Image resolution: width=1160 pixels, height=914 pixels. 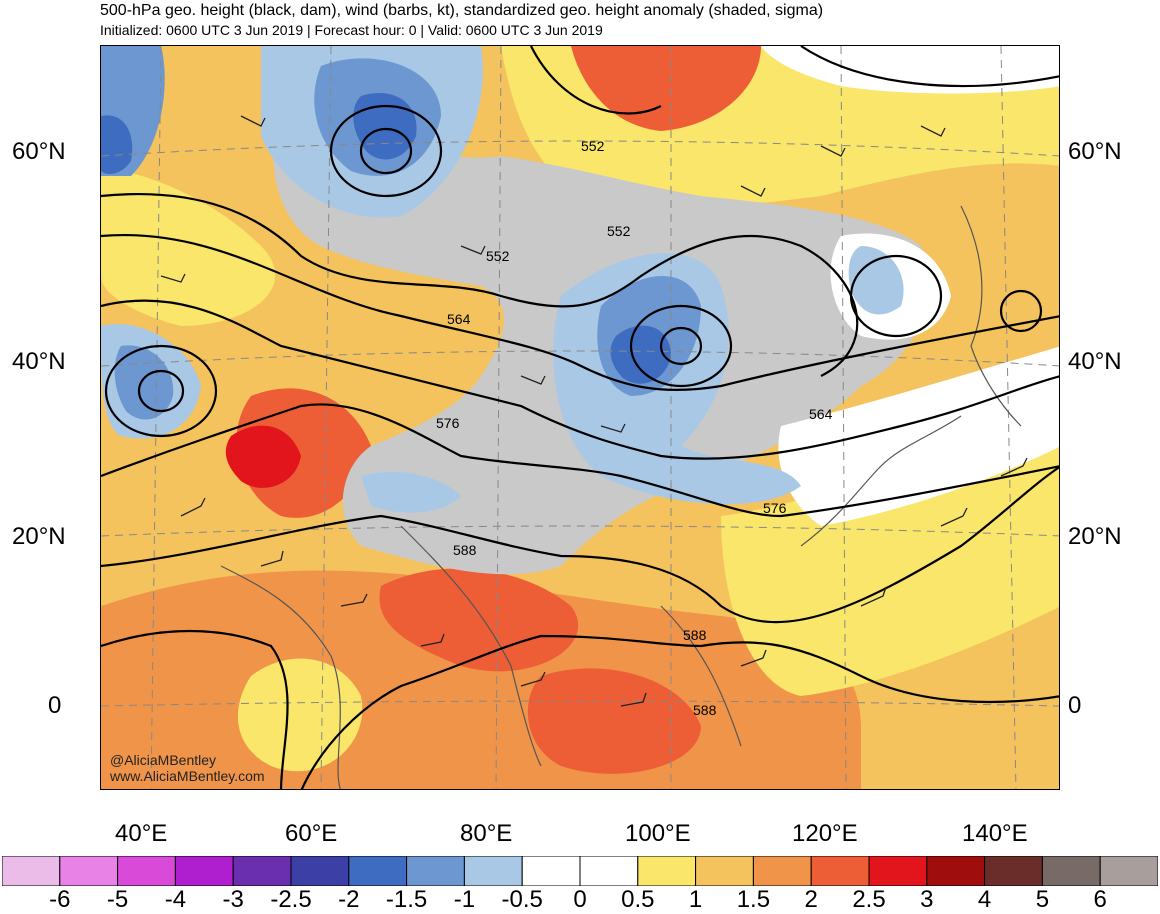 I want to click on colorbar-tick-label: -1.5, so click(x=406, y=899).